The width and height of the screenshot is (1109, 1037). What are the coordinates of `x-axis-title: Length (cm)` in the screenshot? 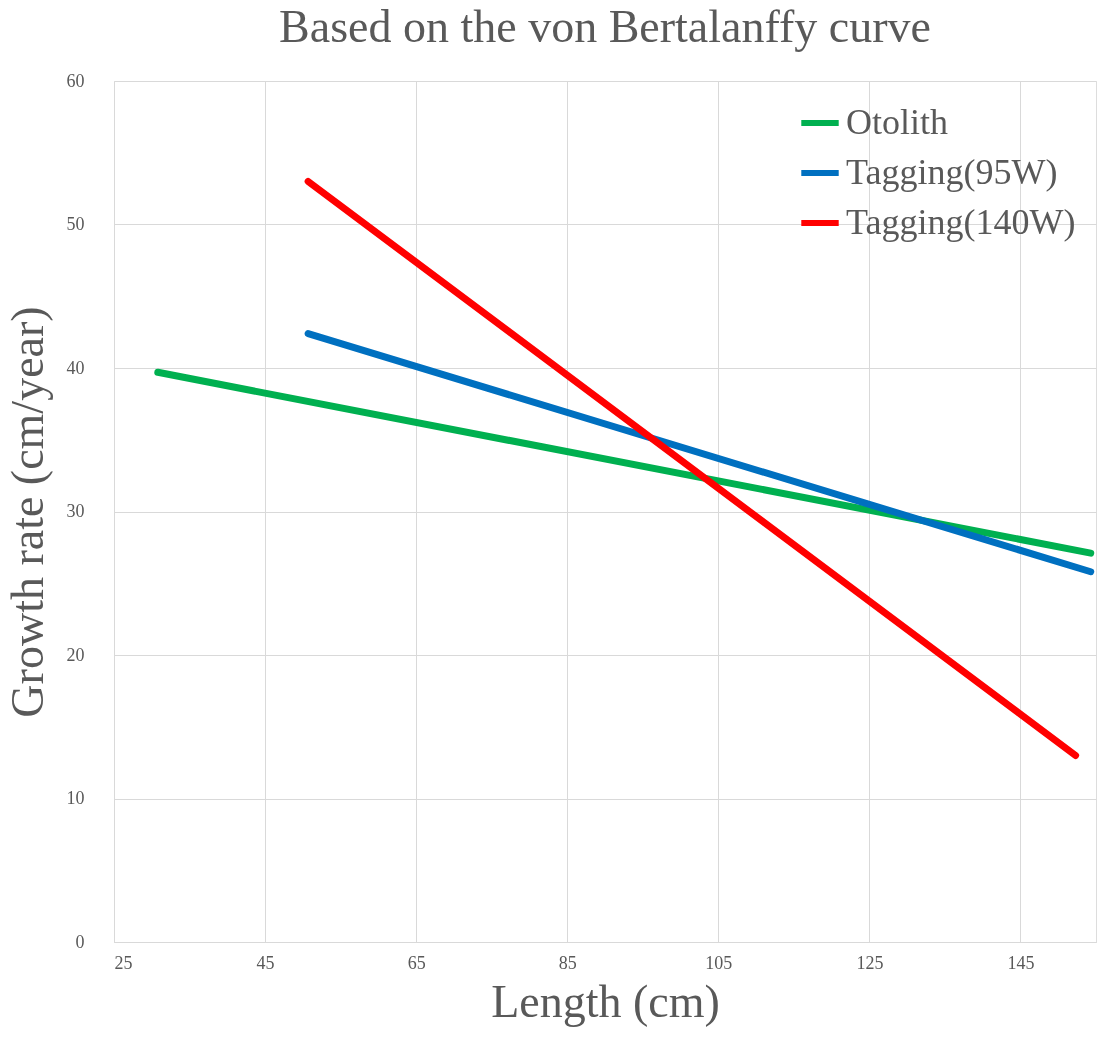 It's located at (605, 1001).